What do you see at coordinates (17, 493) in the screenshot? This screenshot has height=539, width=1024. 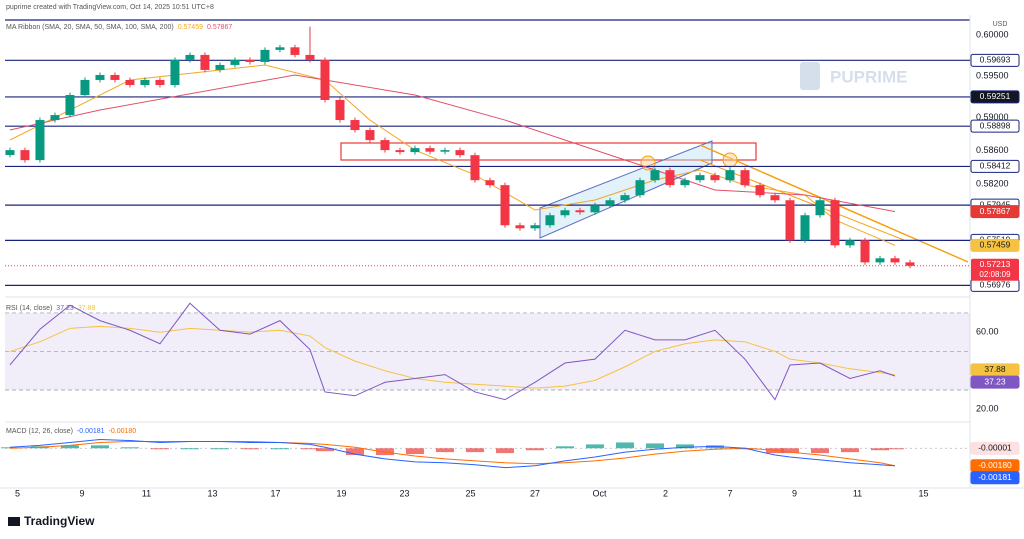 I see `x-tick-label: 5` at bounding box center [17, 493].